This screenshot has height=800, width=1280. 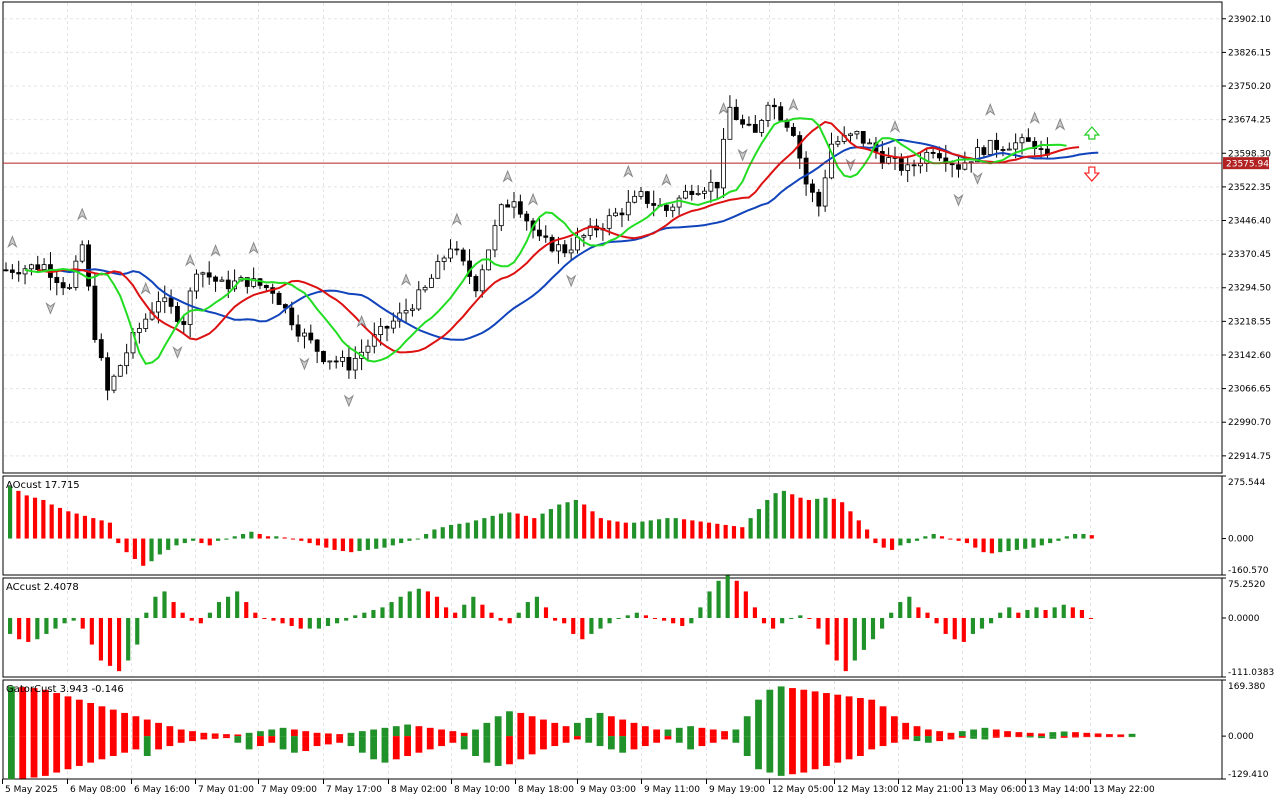 What do you see at coordinates (354, 790) in the screenshot?
I see `time-tick-label: 7 May 17:00` at bounding box center [354, 790].